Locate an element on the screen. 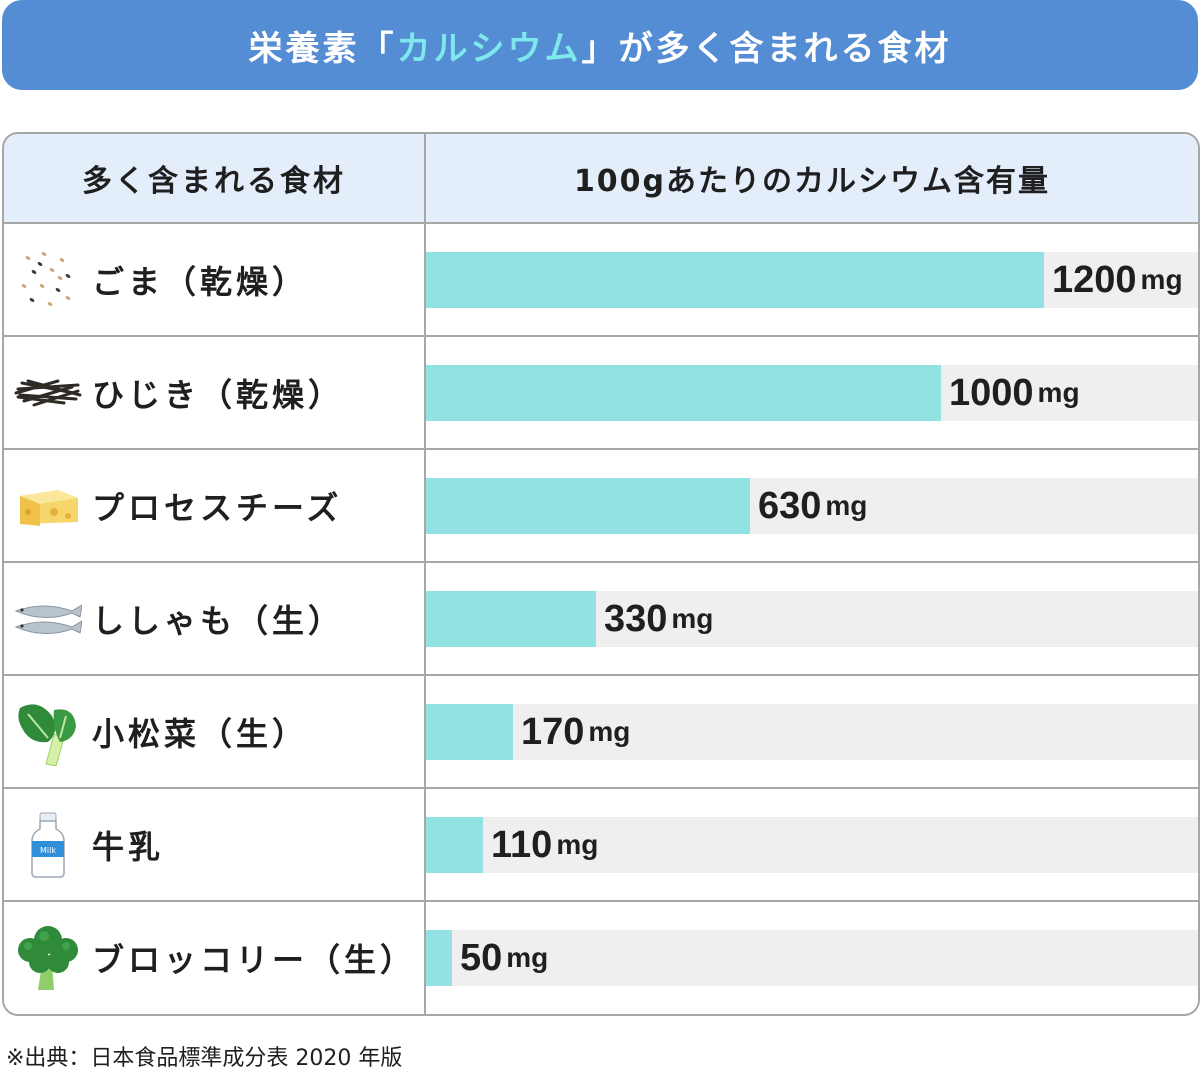  value-number: 110 is located at coordinates (522, 844).